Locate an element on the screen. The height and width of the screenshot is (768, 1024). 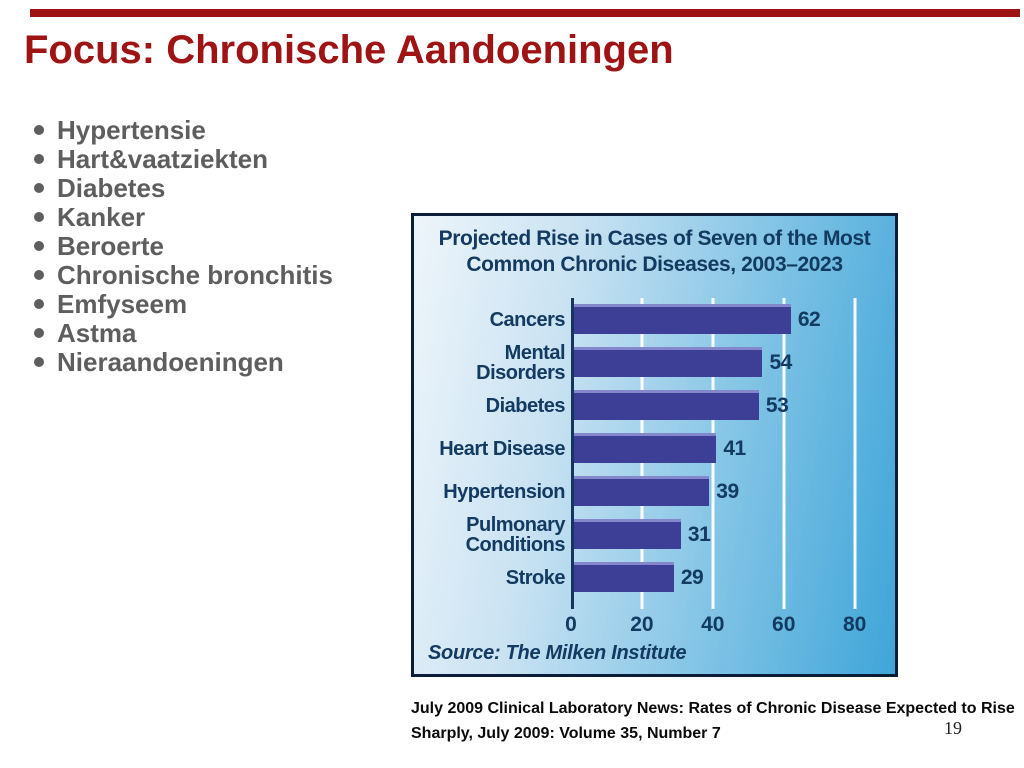
chart-x-axis-ticks: 0 20 40 60 80 is located at coordinates (724, 626).